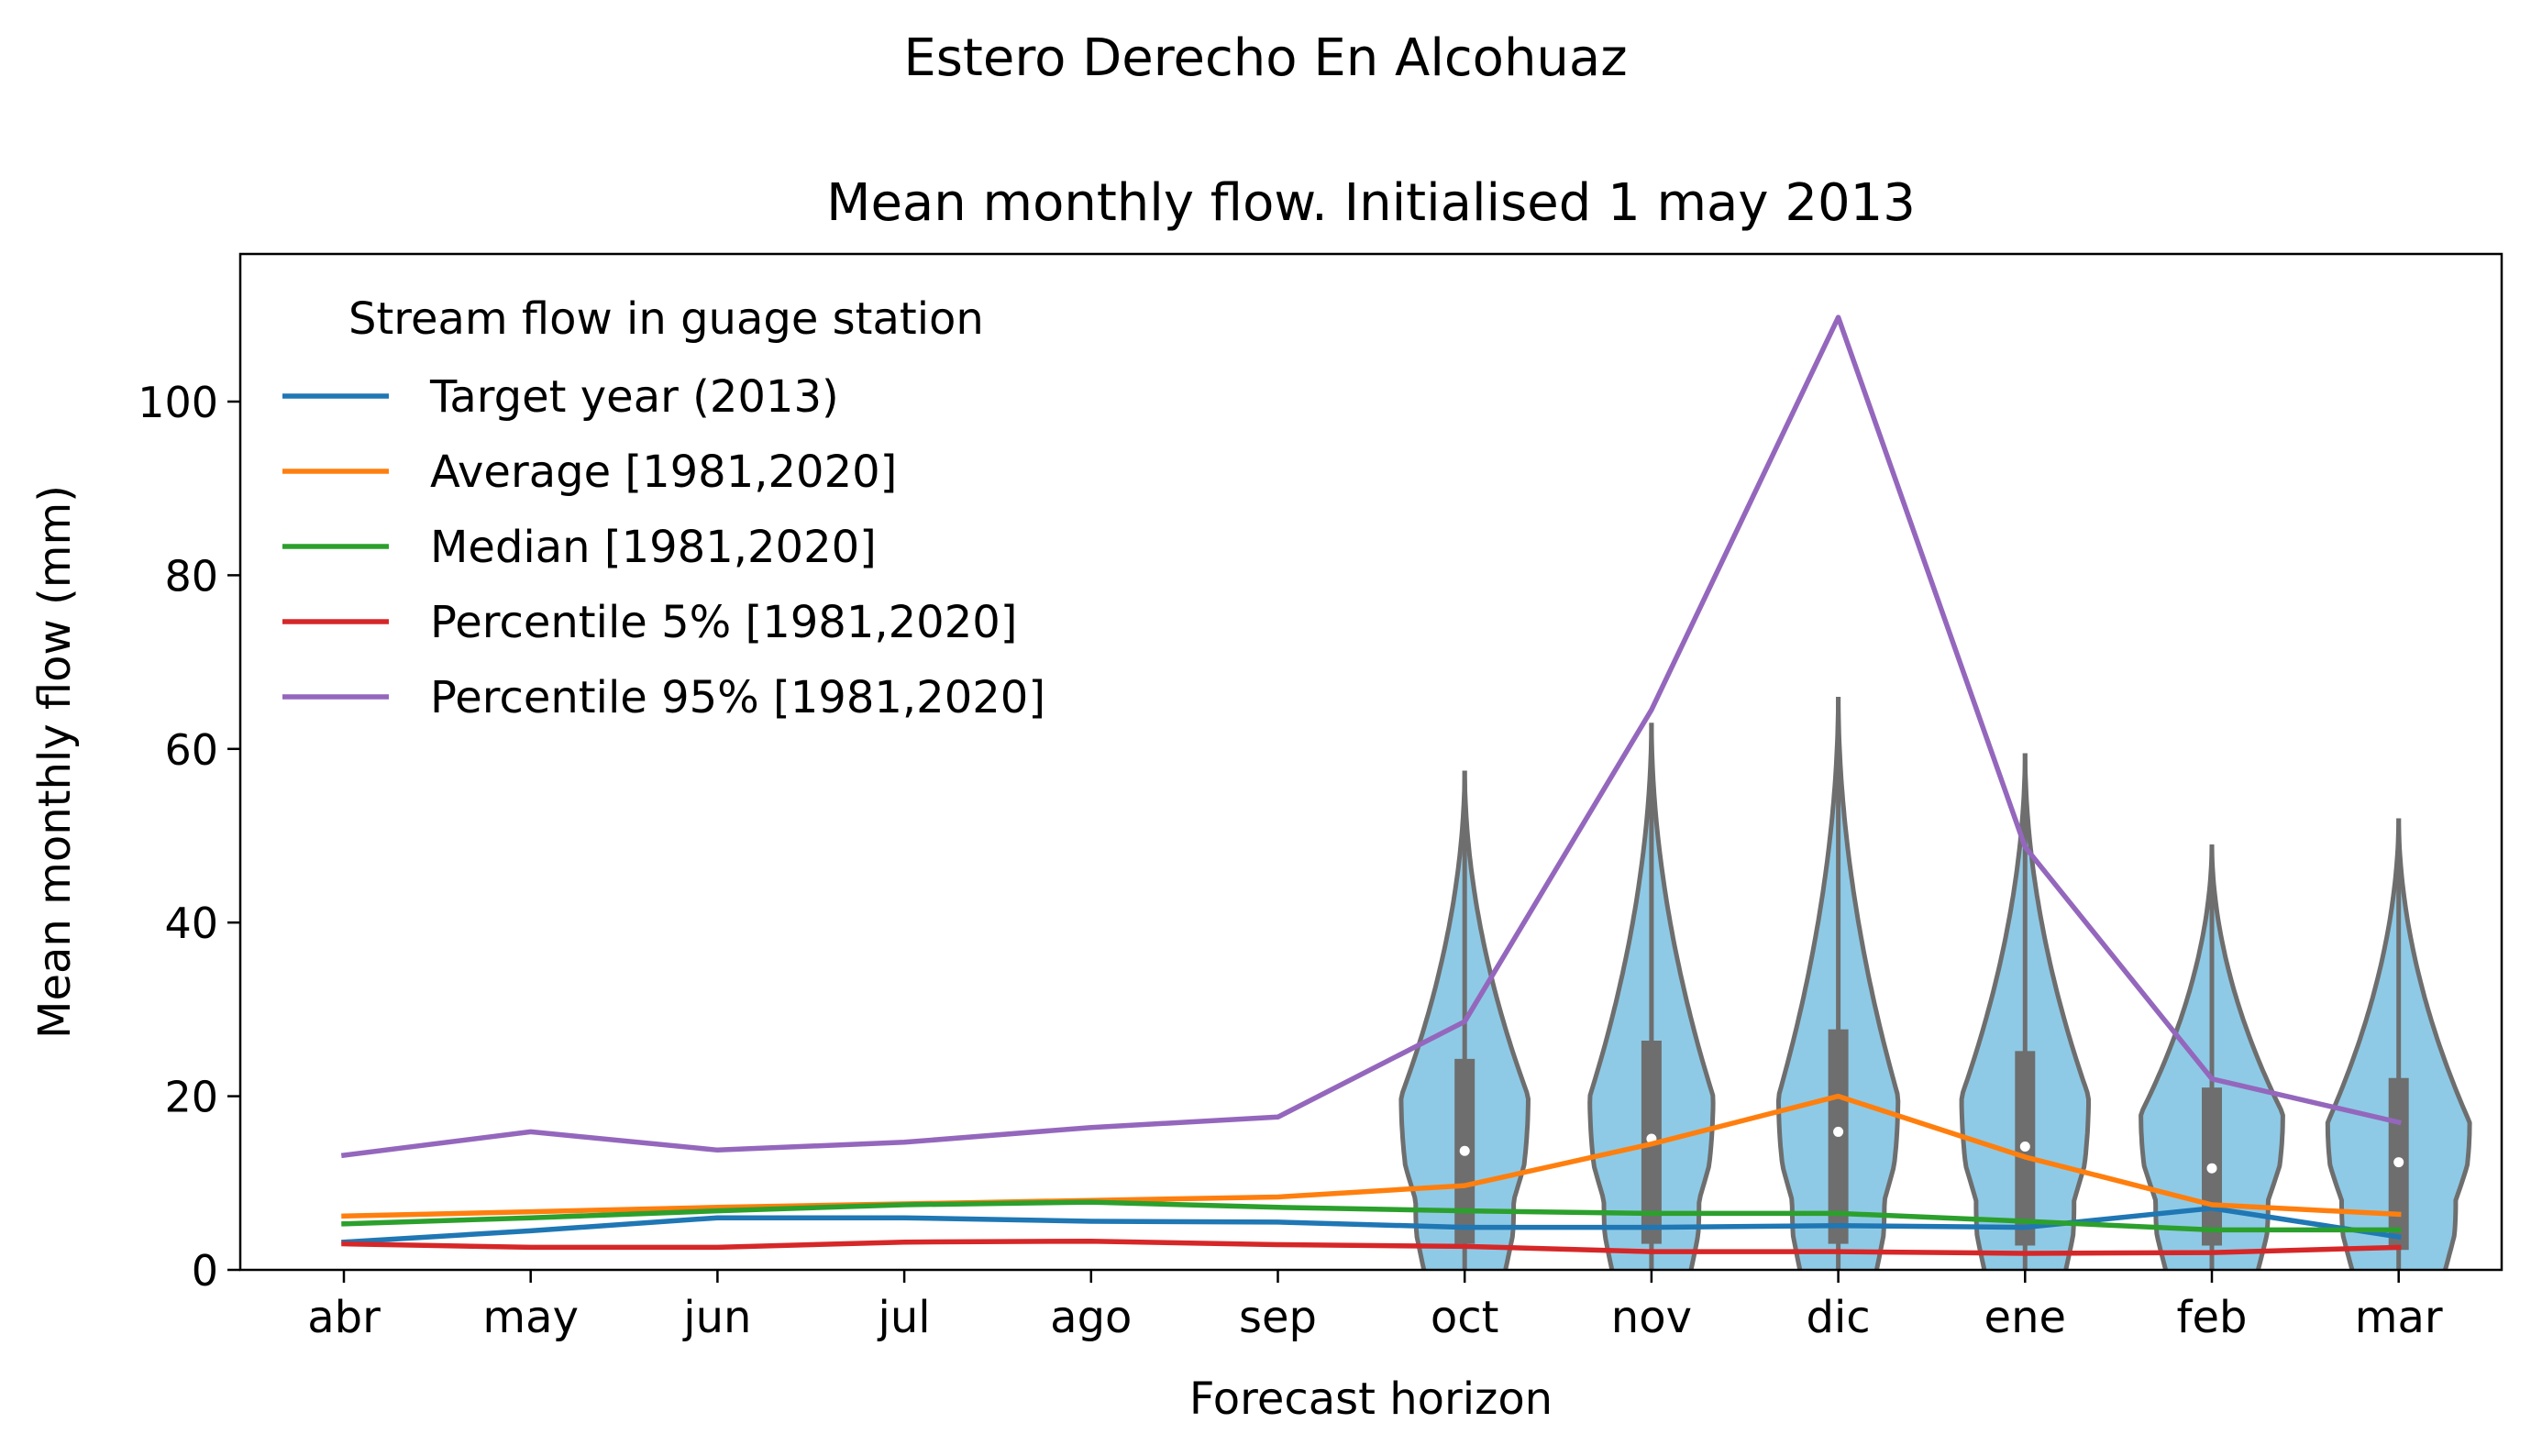  Describe the element at coordinates (1838, 1317) in the screenshot. I see `x-tick-label-dic: dic` at that location.